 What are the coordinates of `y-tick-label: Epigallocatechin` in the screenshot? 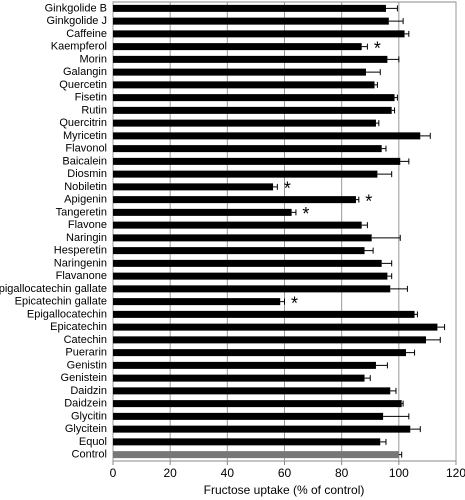 It's located at (67, 314).